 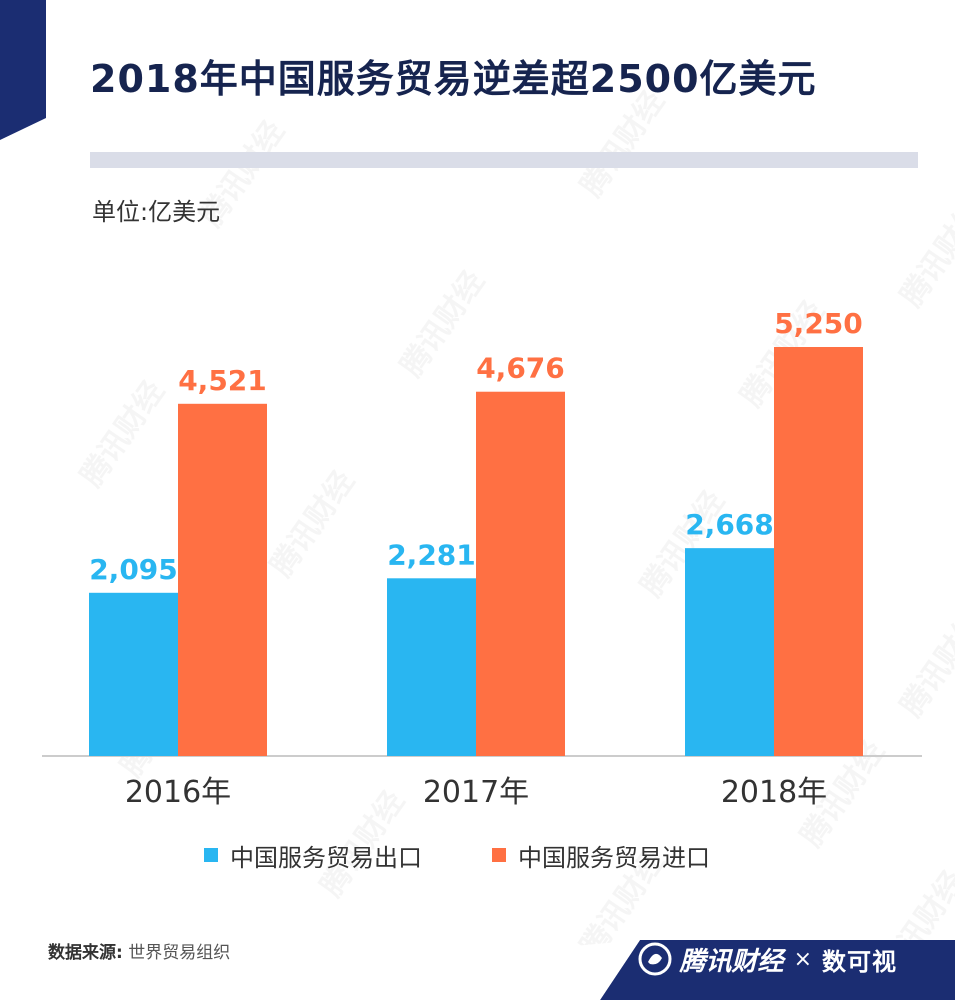 I want to click on data-label-export-2: 2,668, so click(x=729, y=524).